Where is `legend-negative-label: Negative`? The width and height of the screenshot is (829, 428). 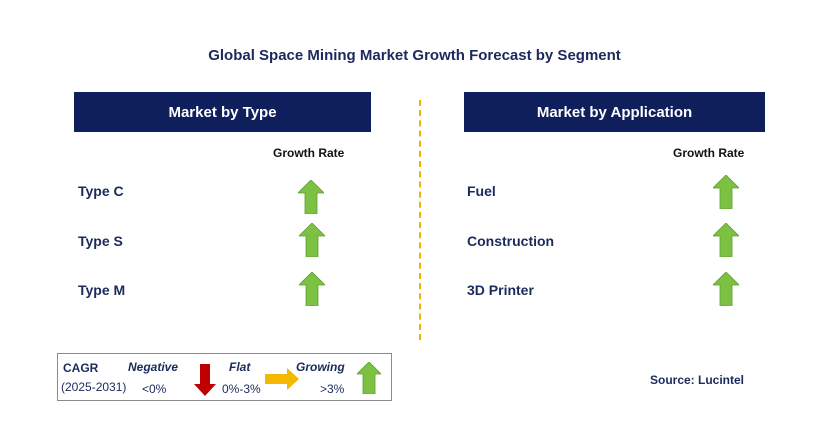 legend-negative-label: Negative is located at coordinates (153, 367).